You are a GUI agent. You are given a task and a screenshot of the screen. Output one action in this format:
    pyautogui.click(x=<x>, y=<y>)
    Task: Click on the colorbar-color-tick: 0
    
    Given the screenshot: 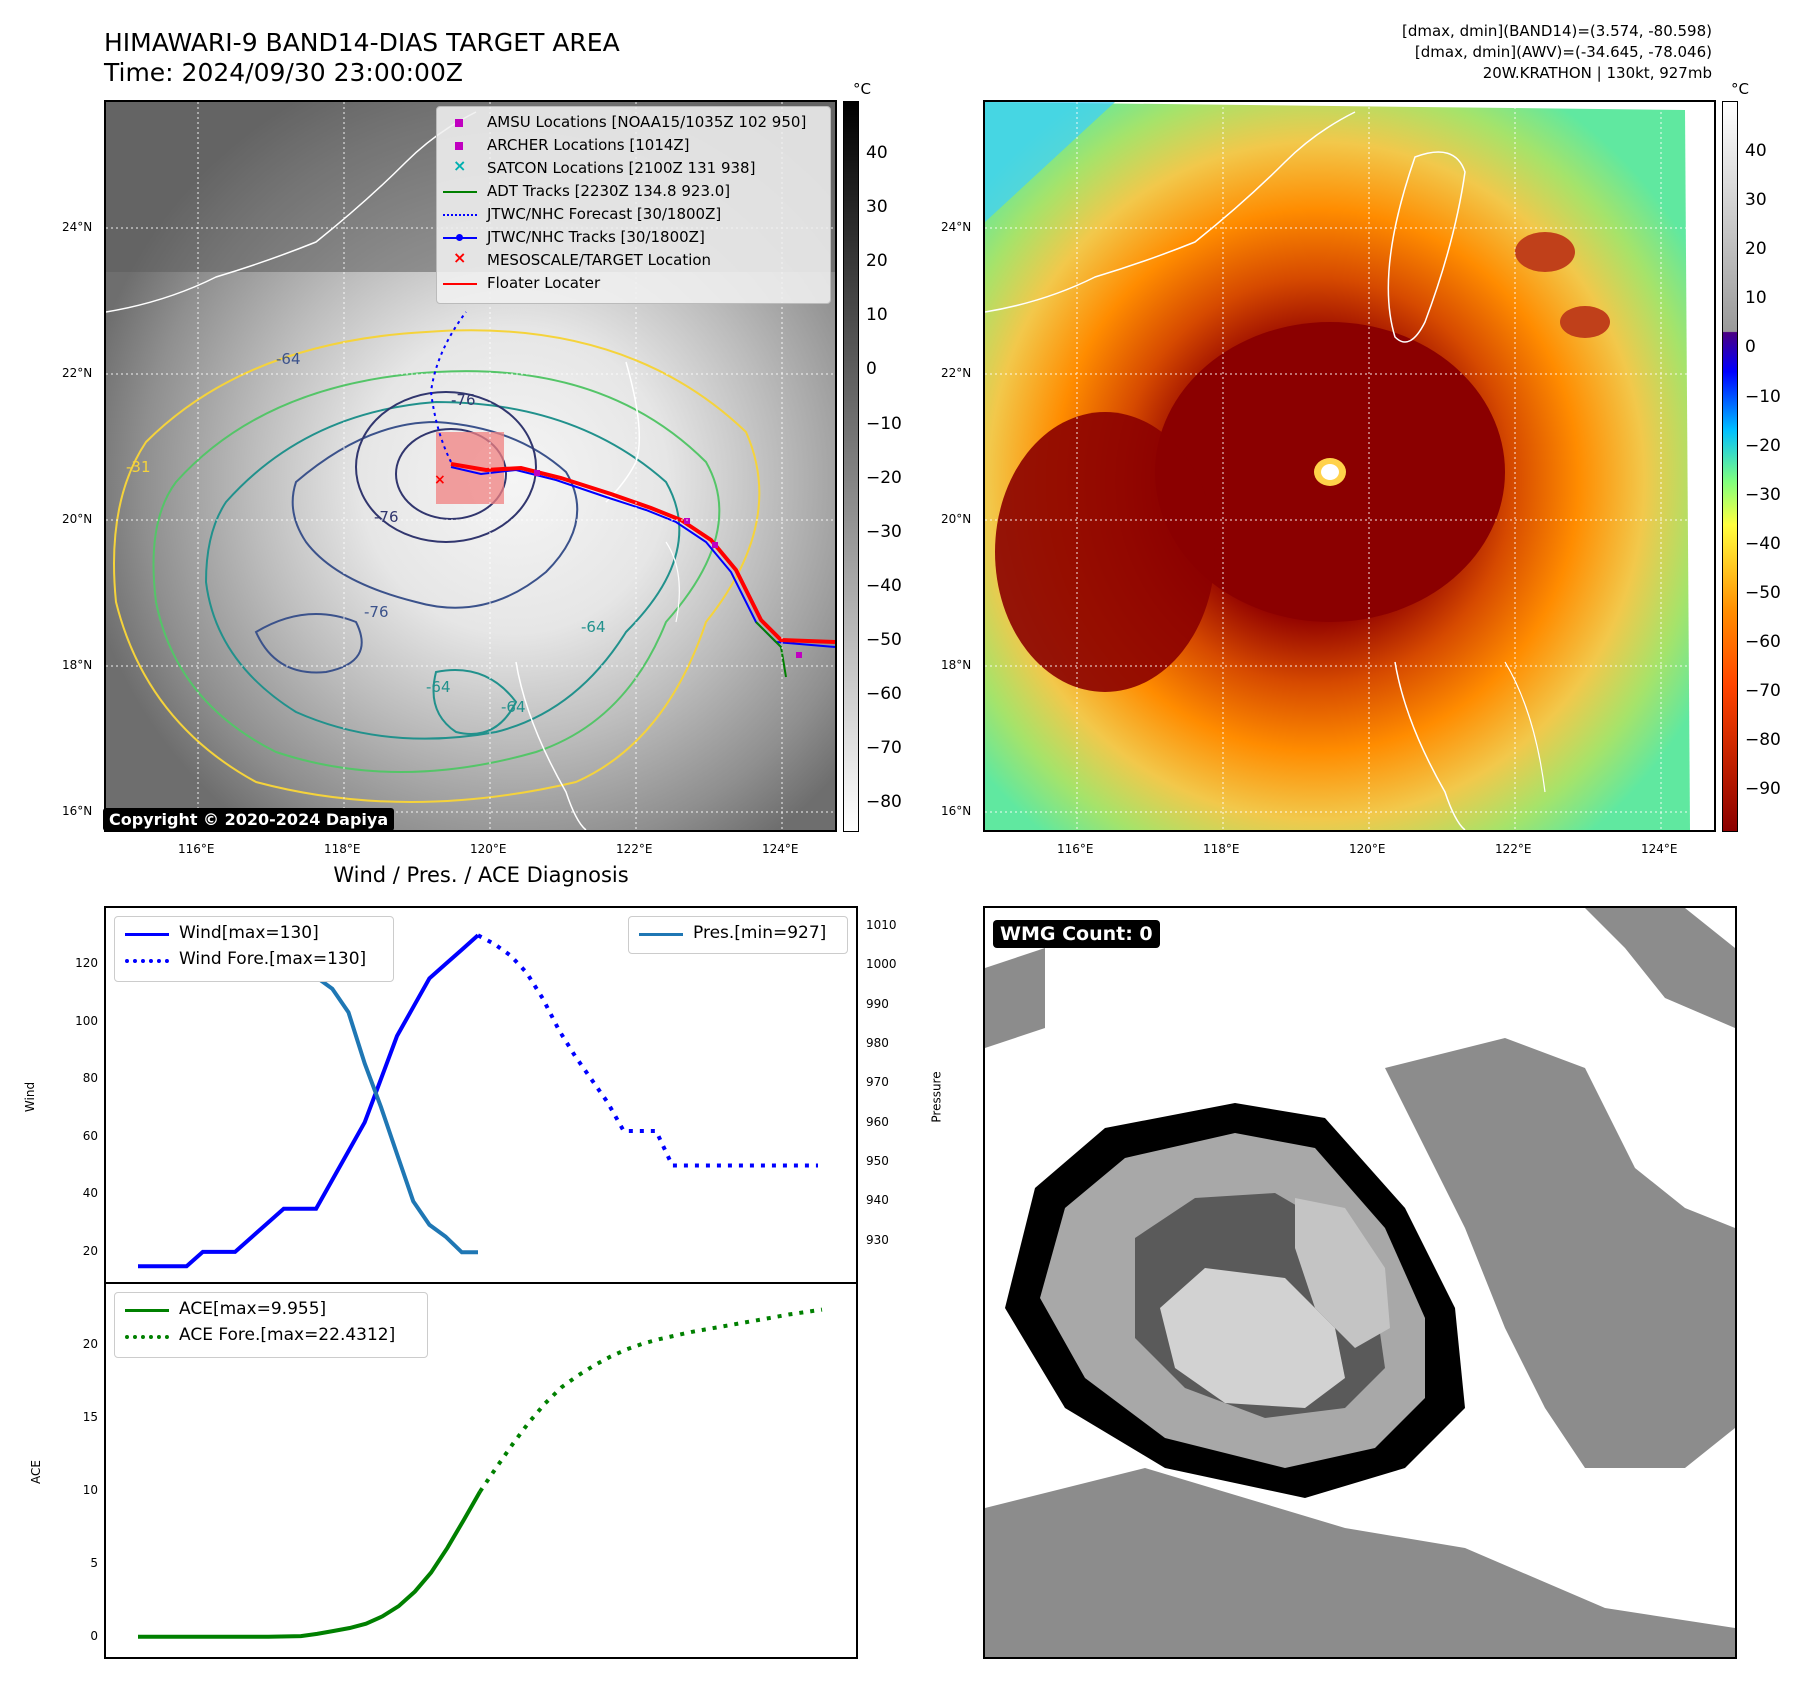 What is the action you would take?
    pyautogui.click(x=1750, y=347)
    